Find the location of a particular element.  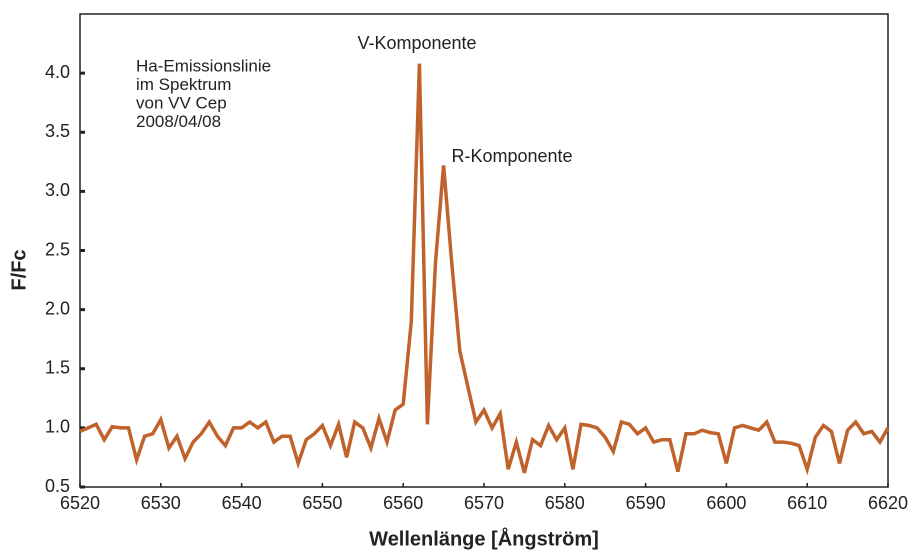

y-tick-label: 0.5 is located at coordinates (57, 486).